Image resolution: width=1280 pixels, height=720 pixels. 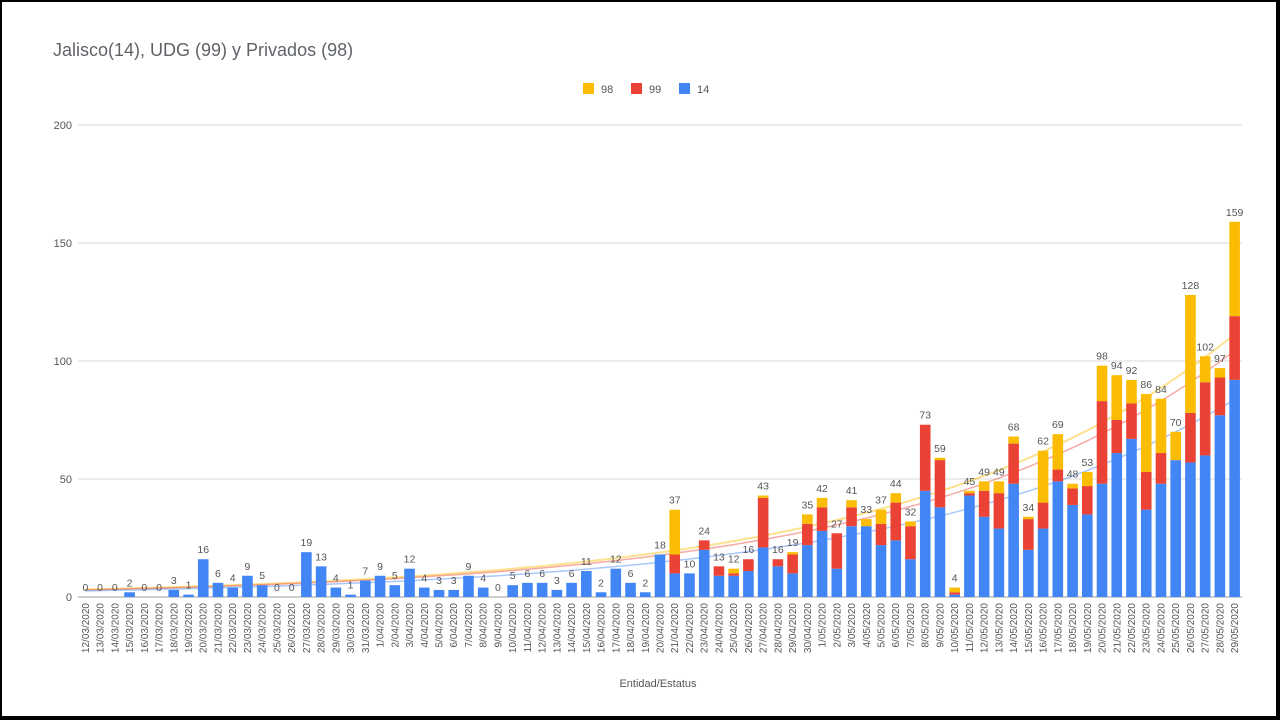 What do you see at coordinates (764, 628) in the screenshot?
I see `x-tick-label: 27/04/2020` at bounding box center [764, 628].